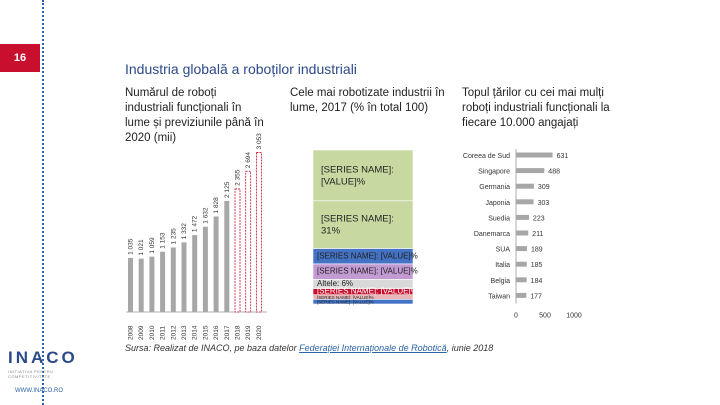 The height and width of the screenshot is (405, 720). Describe the element at coordinates (486, 156) in the screenshot. I see `chart3-category-label: Coreea de Sud` at that location.